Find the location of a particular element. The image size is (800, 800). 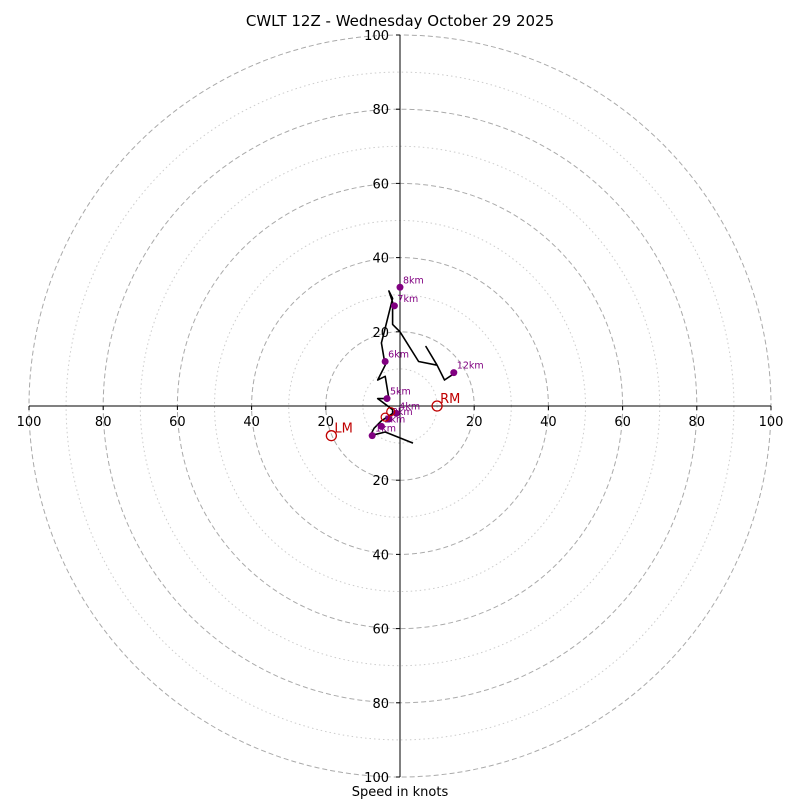

height-label-5km: 5km is located at coordinates (400, 392).